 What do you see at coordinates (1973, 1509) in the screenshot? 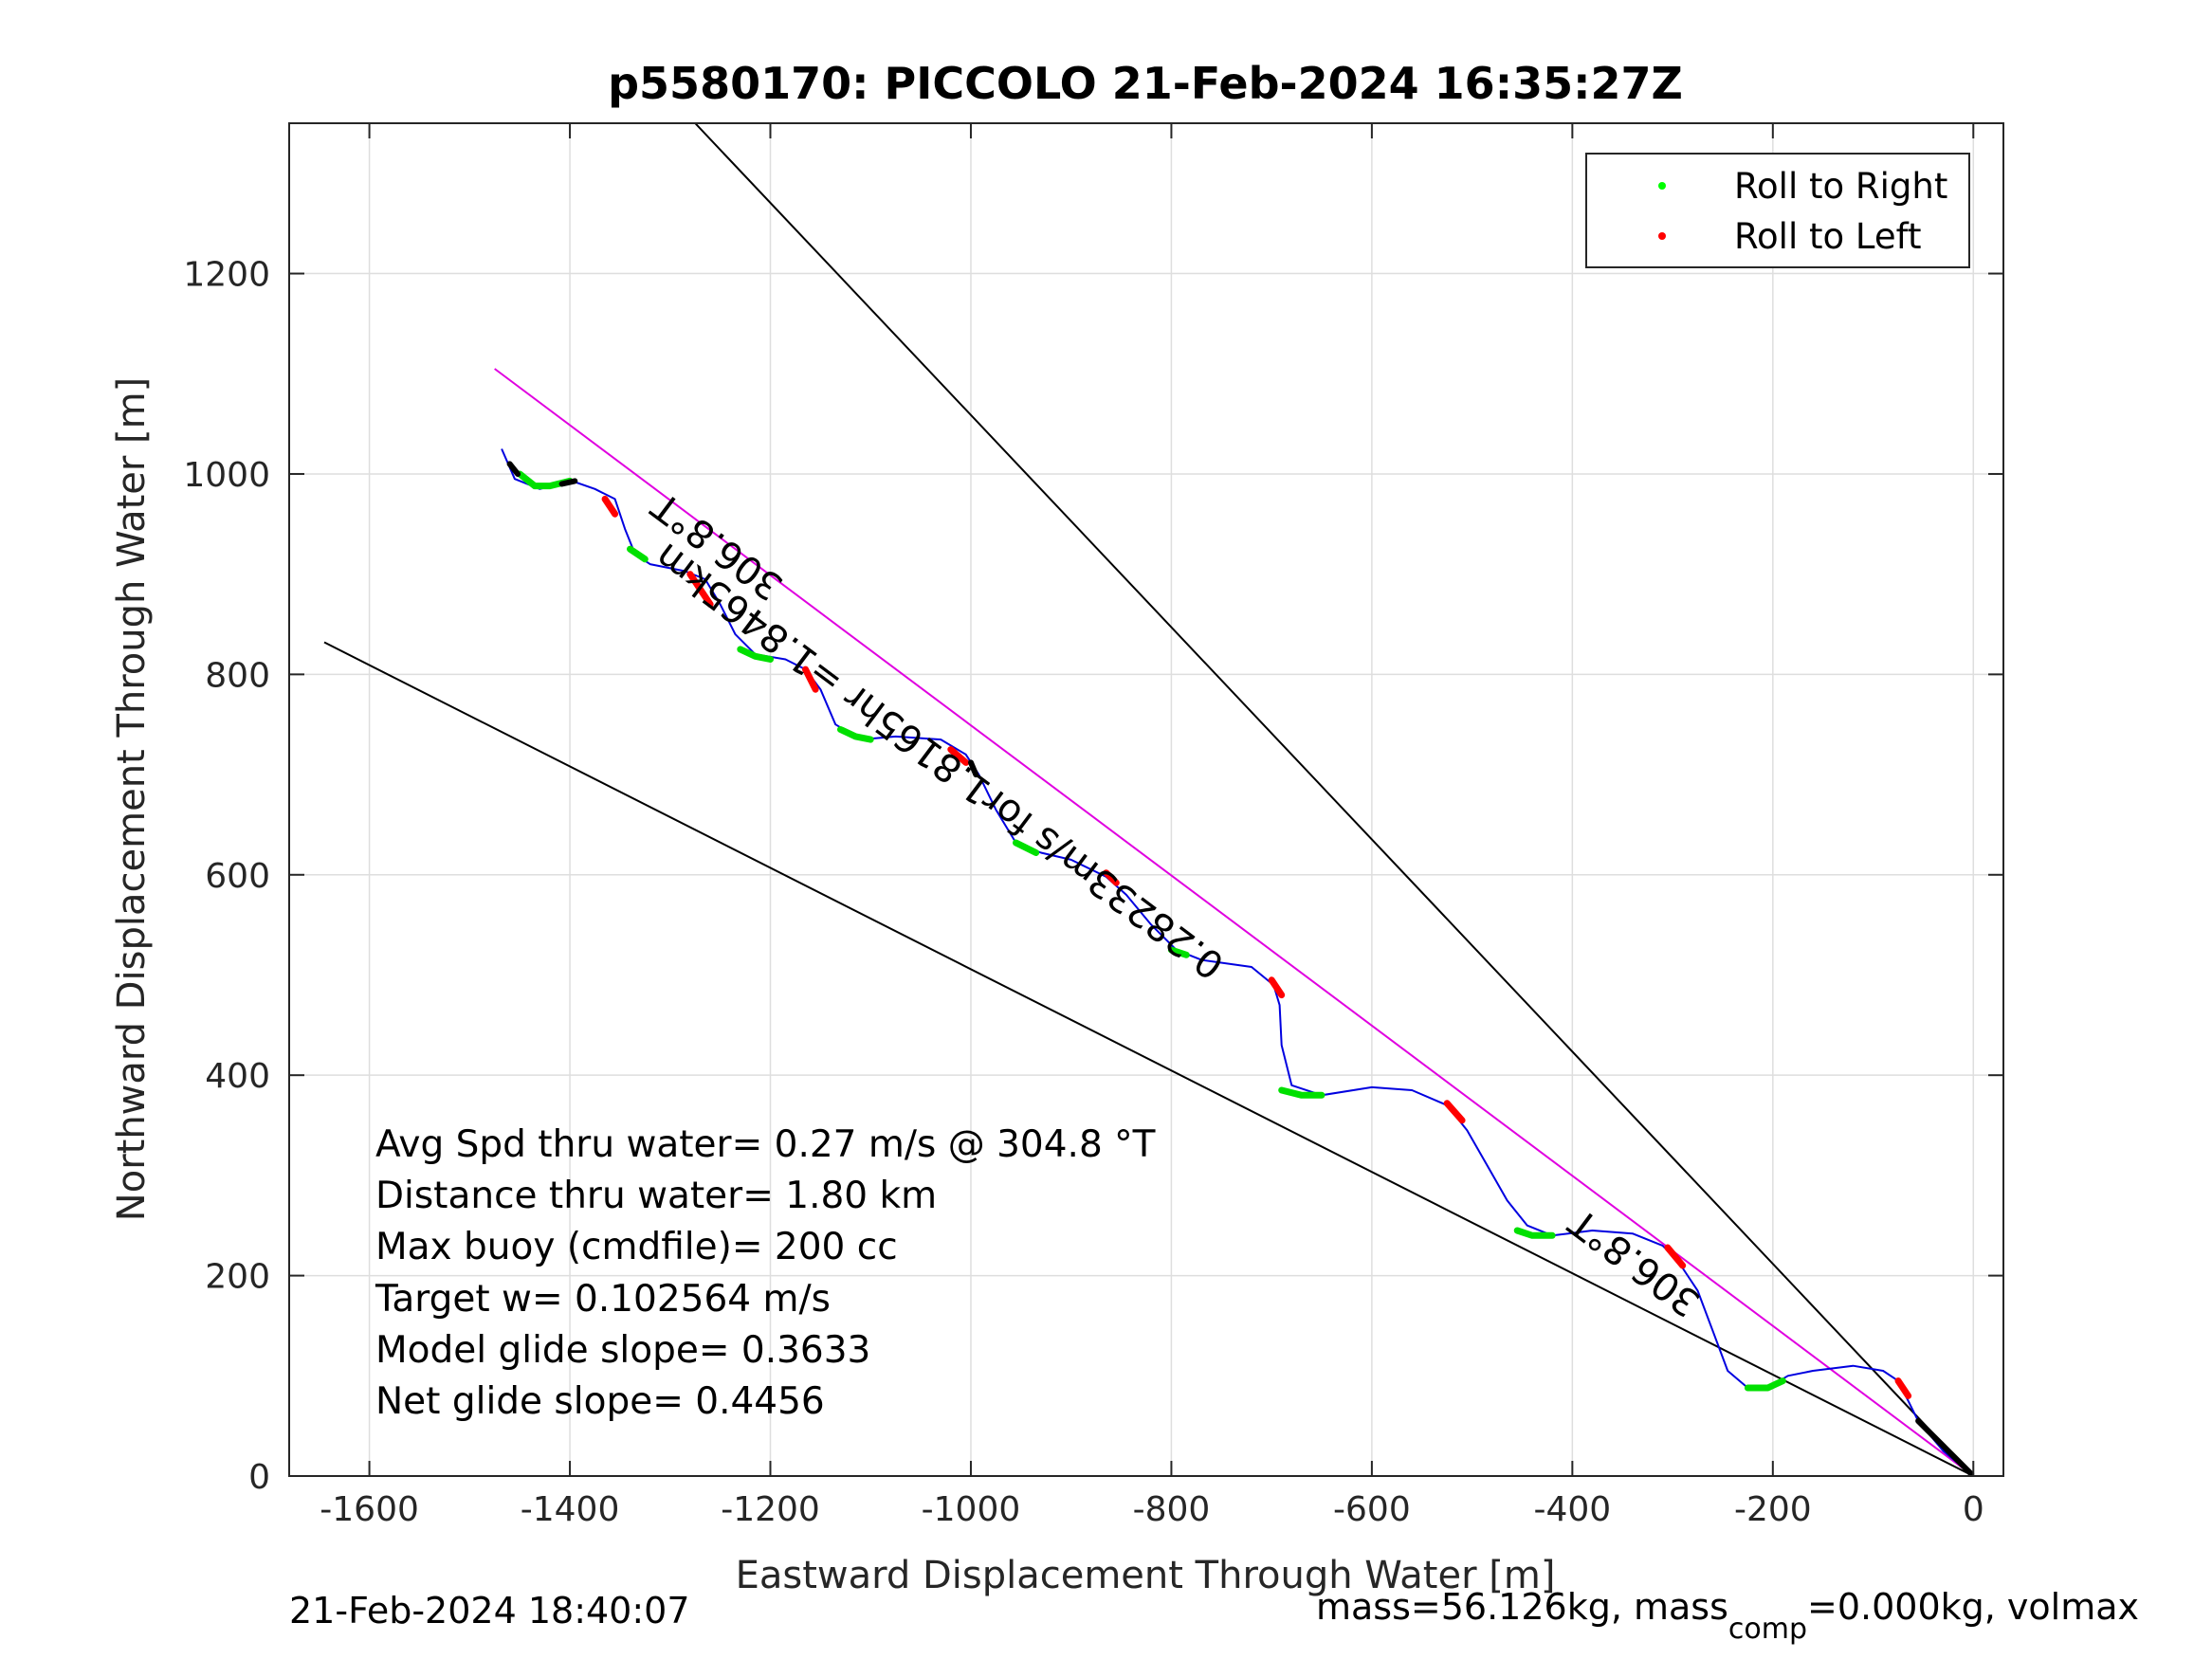
I see `x-tick-label: 0` at bounding box center [1973, 1509].